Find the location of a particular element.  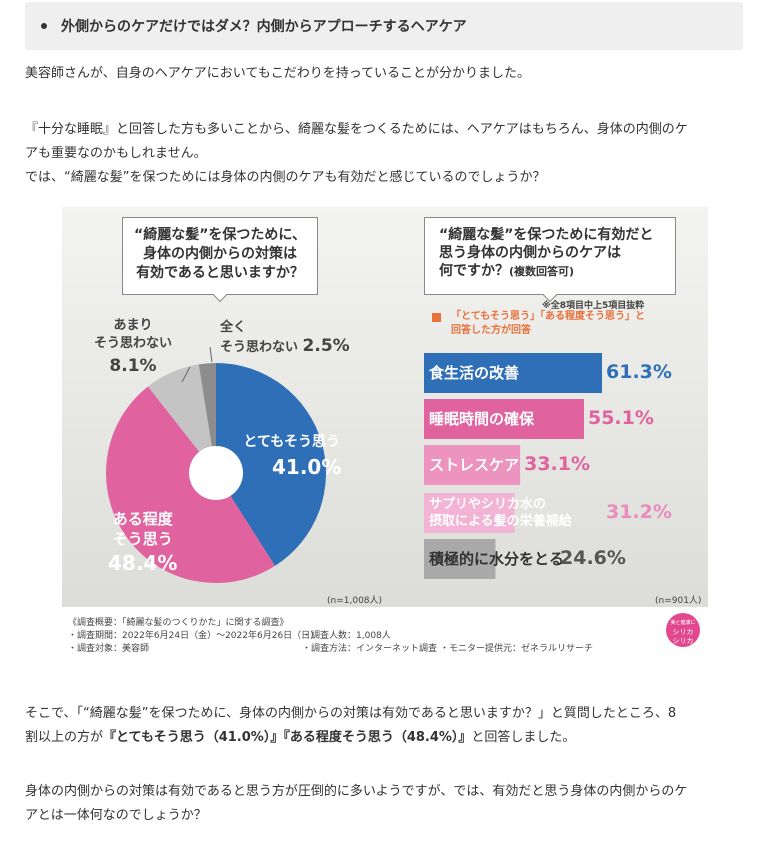

pie-label-not-really-line-1: あまり is located at coordinates (133, 325).